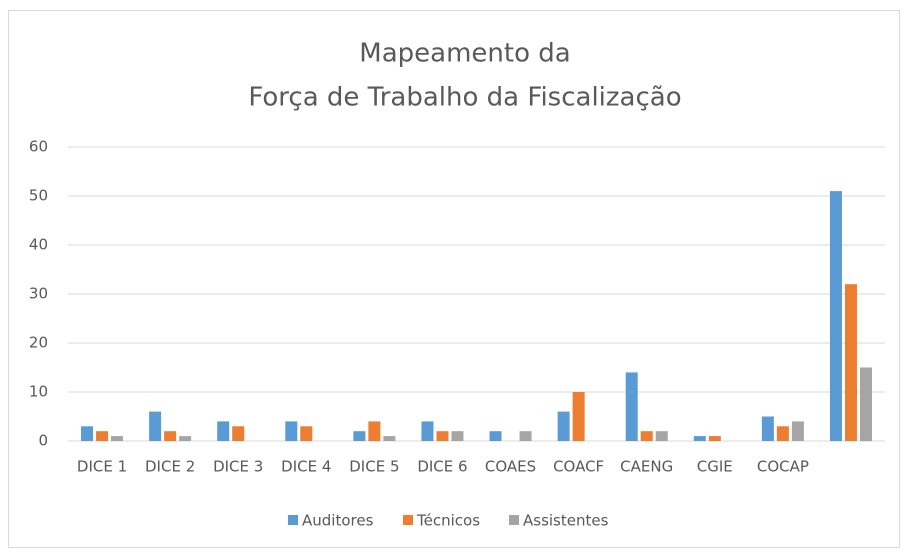 This screenshot has width=909, height=556. Describe the element at coordinates (715, 467) in the screenshot. I see `x-tick-label: CGIE` at that location.